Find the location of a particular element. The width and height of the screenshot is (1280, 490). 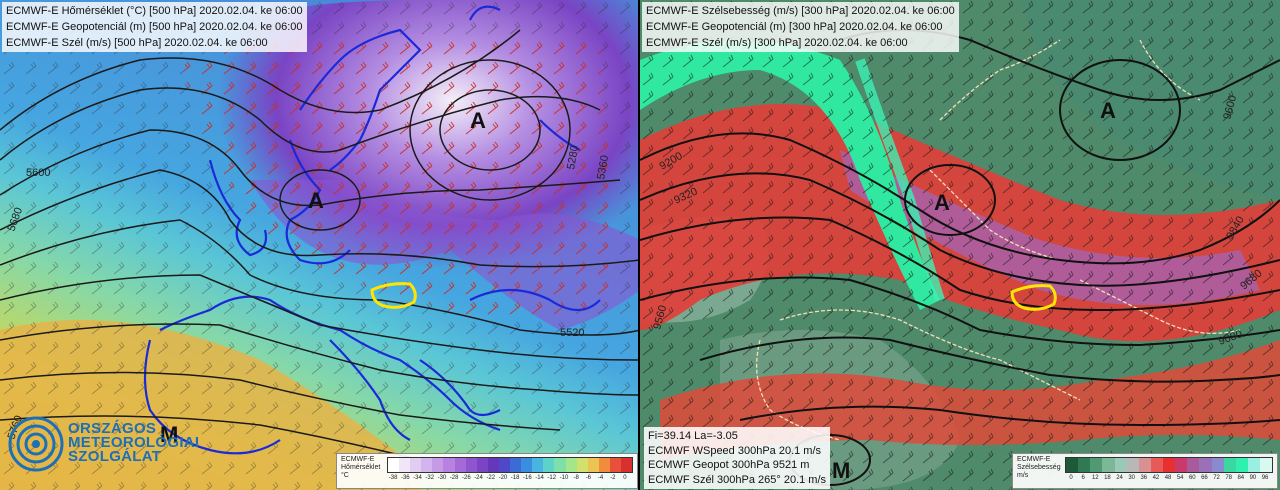

legend-tick-label: -10 is located at coordinates (564, 478).